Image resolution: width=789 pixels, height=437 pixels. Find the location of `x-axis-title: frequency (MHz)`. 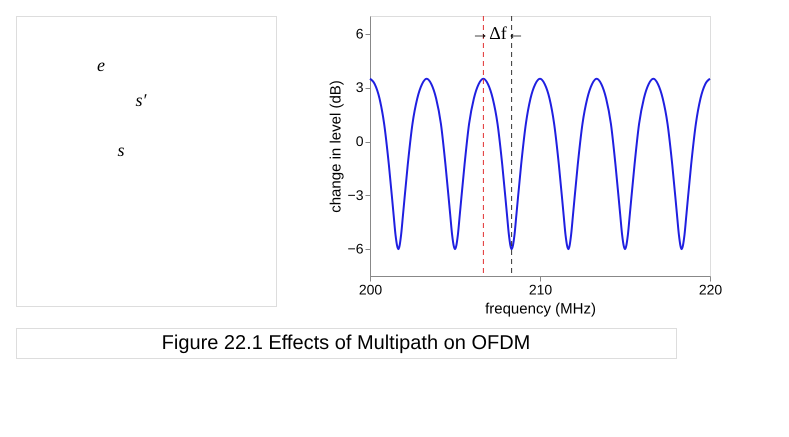

x-axis-title: frequency (MHz) is located at coordinates (540, 309).